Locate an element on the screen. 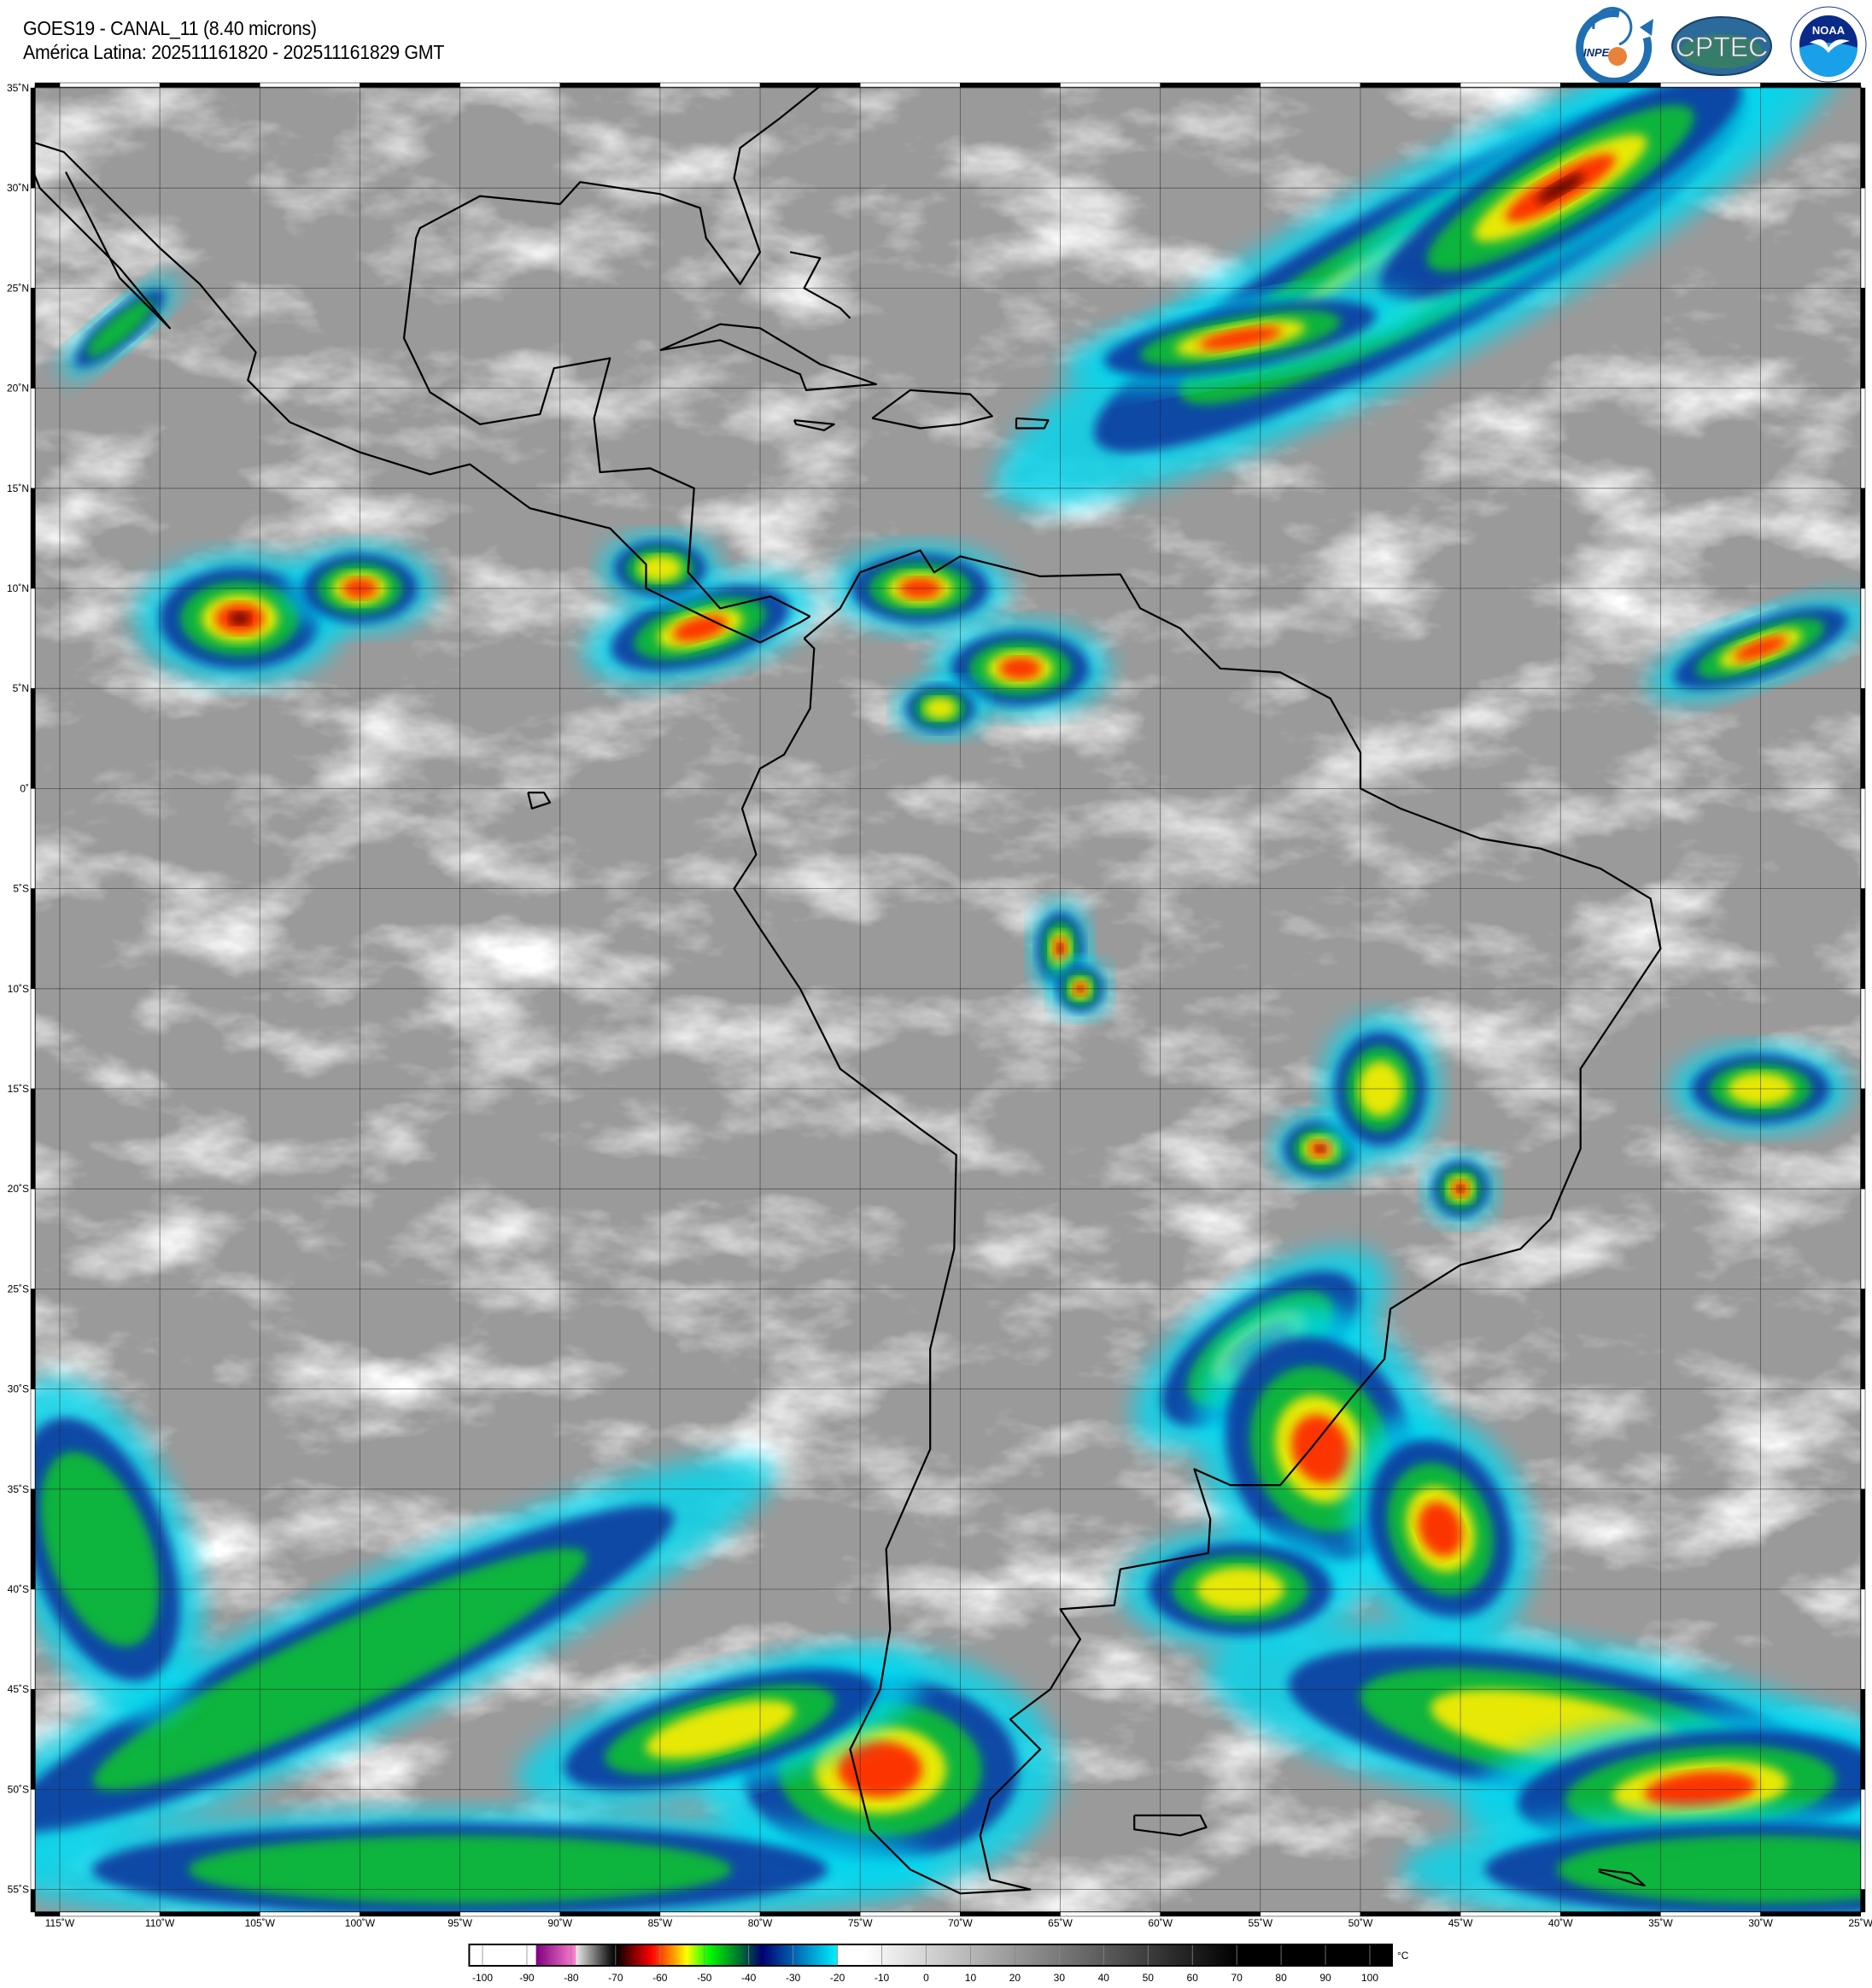 The image size is (1872, 1988). coastline-cuba is located at coordinates (768, 357).